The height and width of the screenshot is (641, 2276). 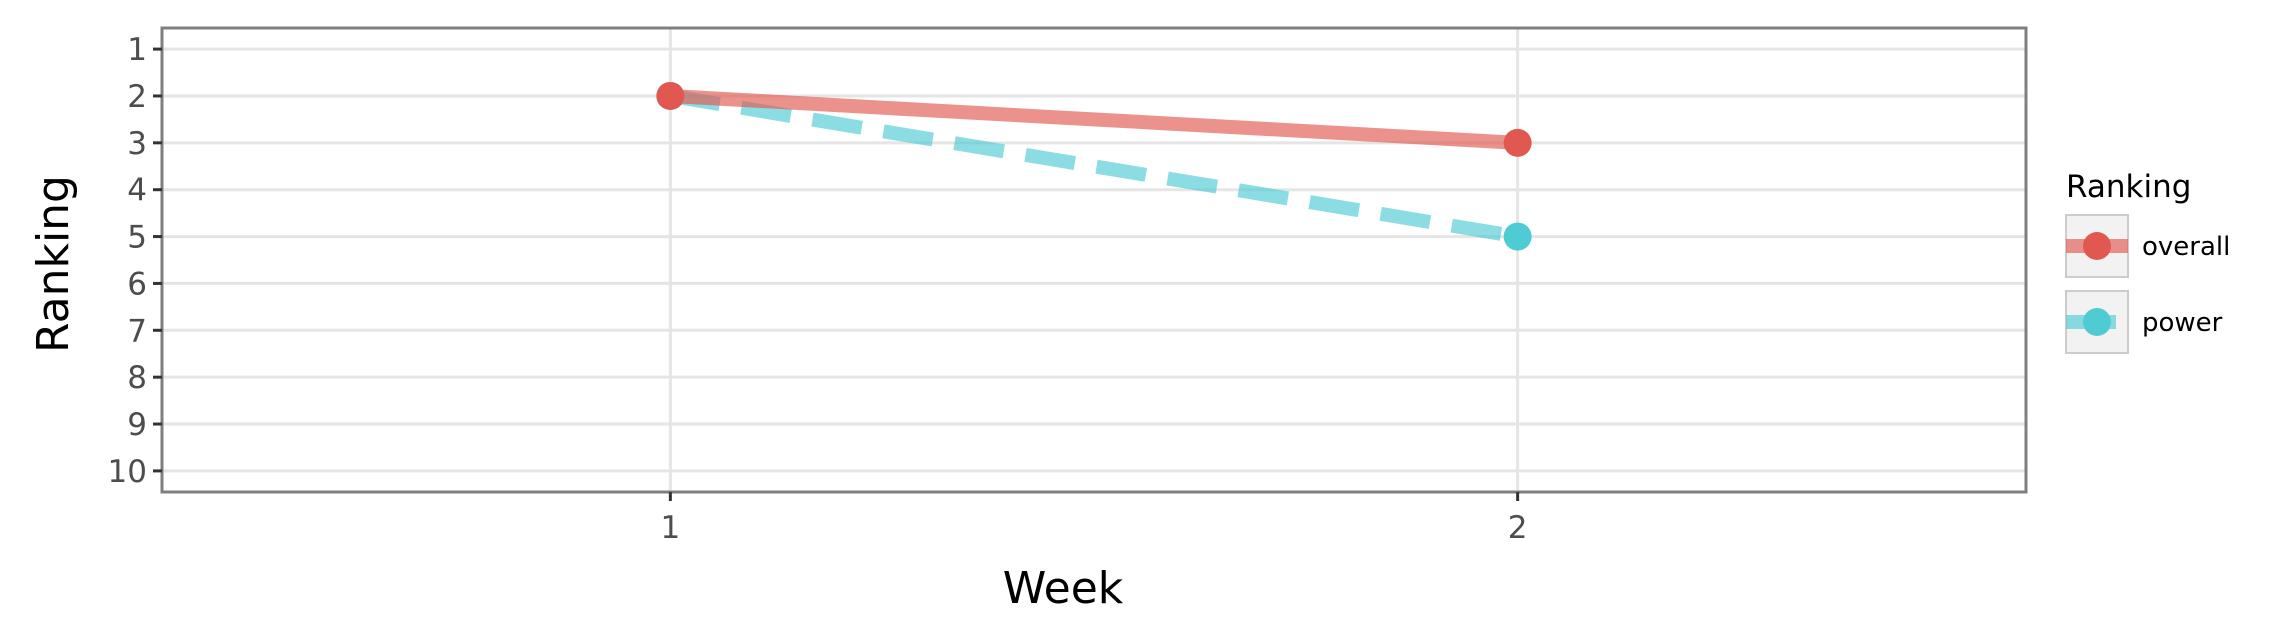 I want to click on y-tick-label: 10, so click(x=127, y=472).